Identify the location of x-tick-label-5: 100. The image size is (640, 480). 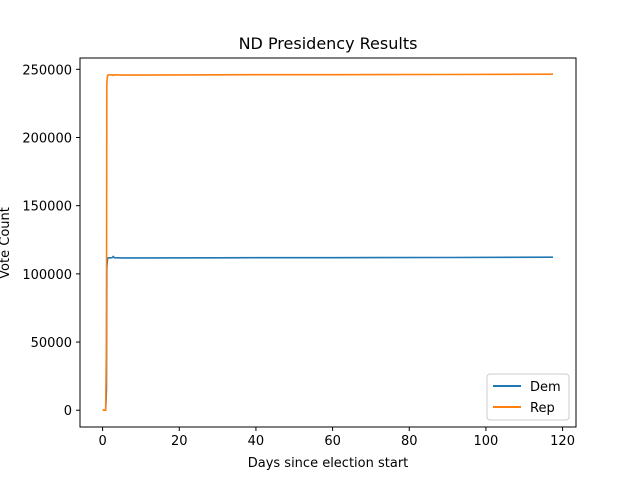
(486, 441).